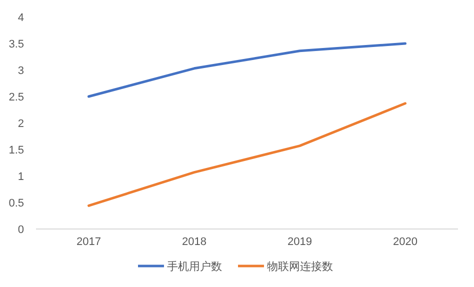 The width and height of the screenshot is (474, 287). Describe the element at coordinates (21, 124) in the screenshot. I see `y-tick-label: 2` at that location.